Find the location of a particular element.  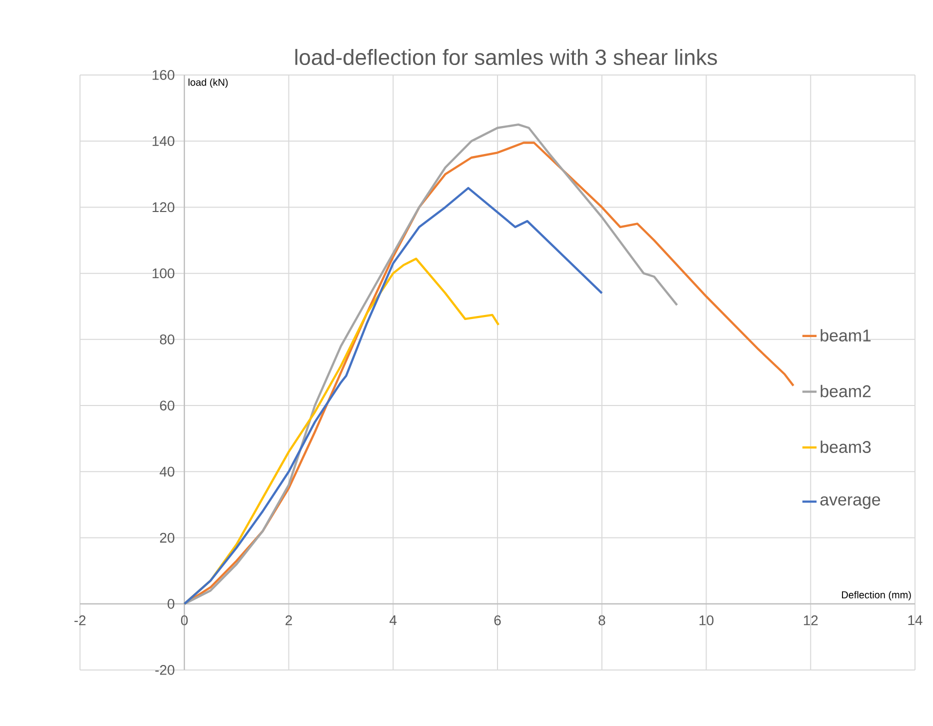

legend-label: beam2 is located at coordinates (845, 391).